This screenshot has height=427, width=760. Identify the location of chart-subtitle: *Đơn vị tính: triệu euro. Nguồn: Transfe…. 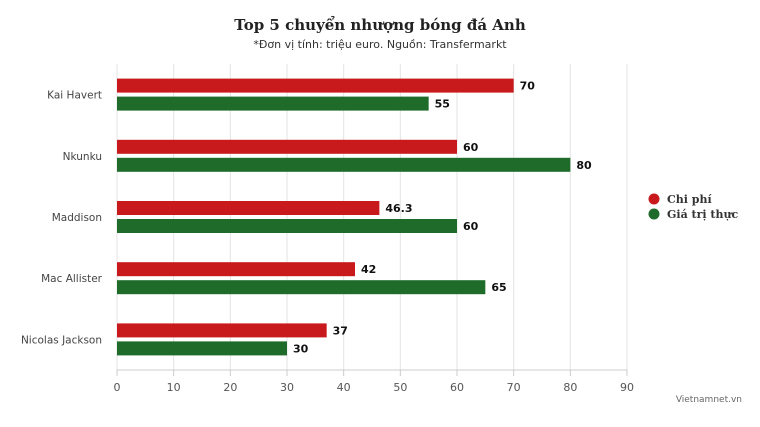
(380, 44).